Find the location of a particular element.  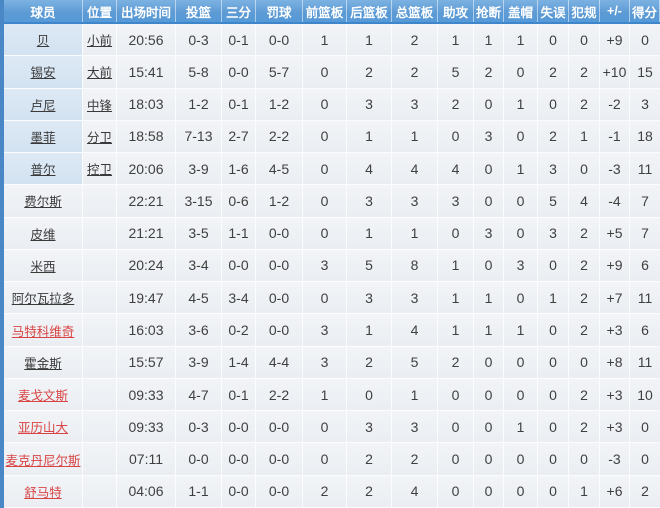

stat-cell-three: 0-0 is located at coordinates (239, 72).